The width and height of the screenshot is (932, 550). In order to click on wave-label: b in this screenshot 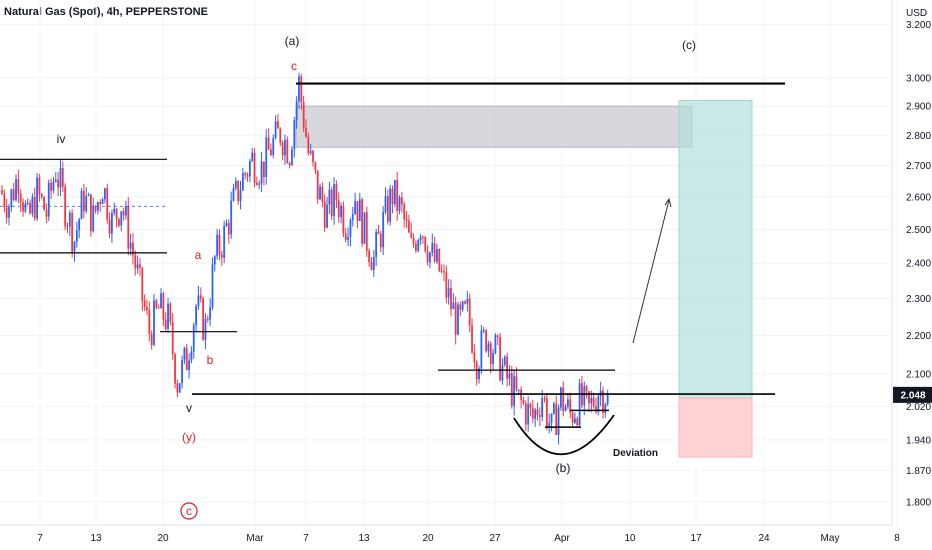, I will do `click(210, 360)`.